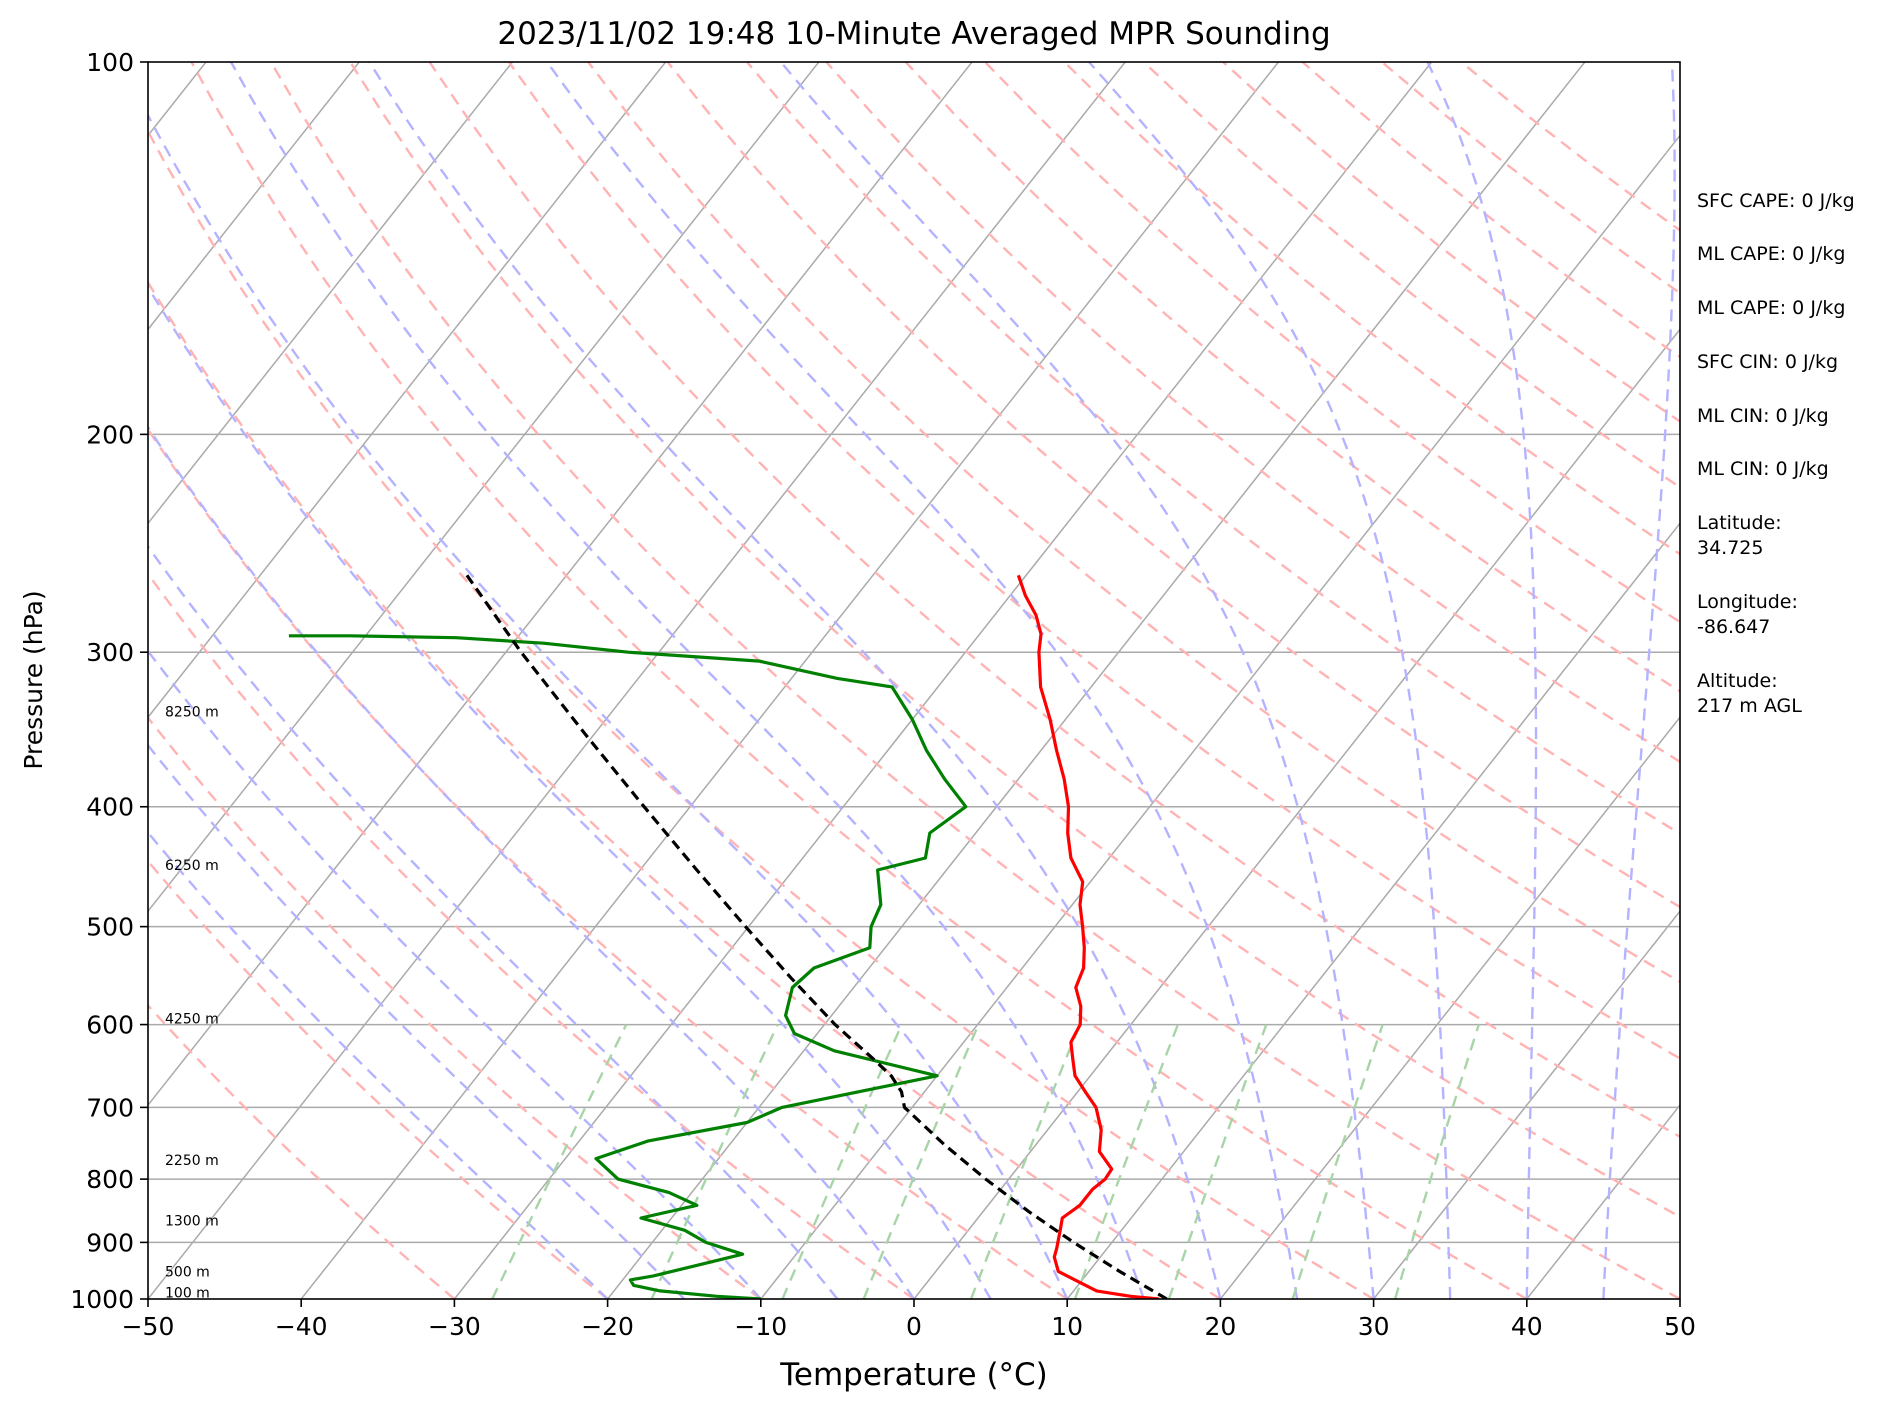 Image resolution: width=1893 pixels, height=1406 pixels. I want to click on x-tick-label: 10, so click(1067, 1326).